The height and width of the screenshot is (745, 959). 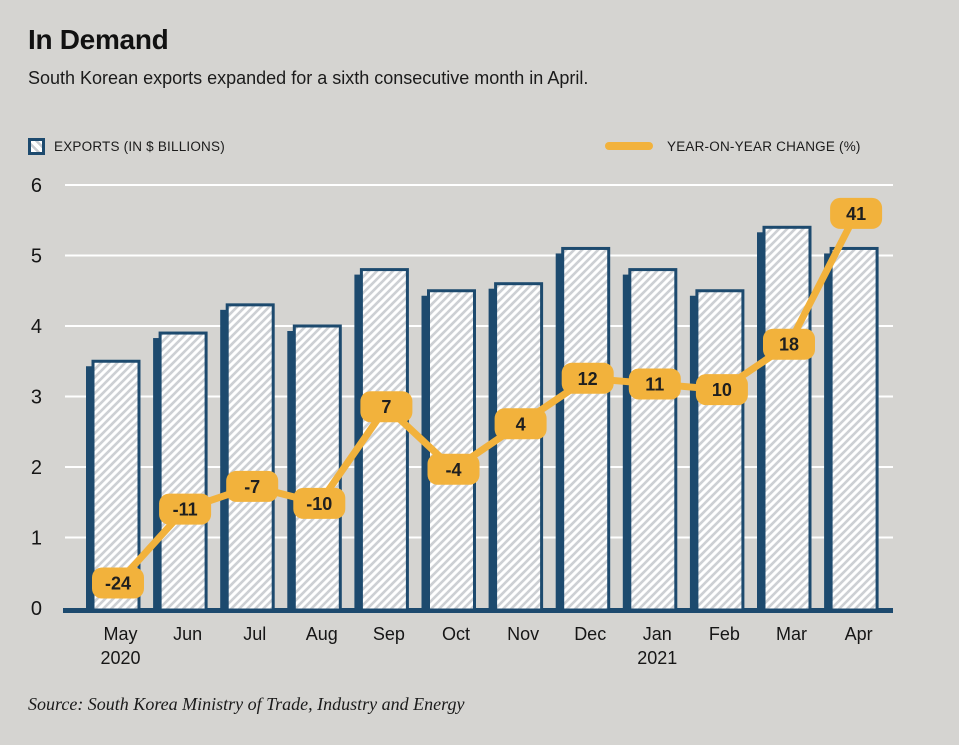 What do you see at coordinates (36, 146) in the screenshot?
I see `hatched-bar-swatch-icon` at bounding box center [36, 146].